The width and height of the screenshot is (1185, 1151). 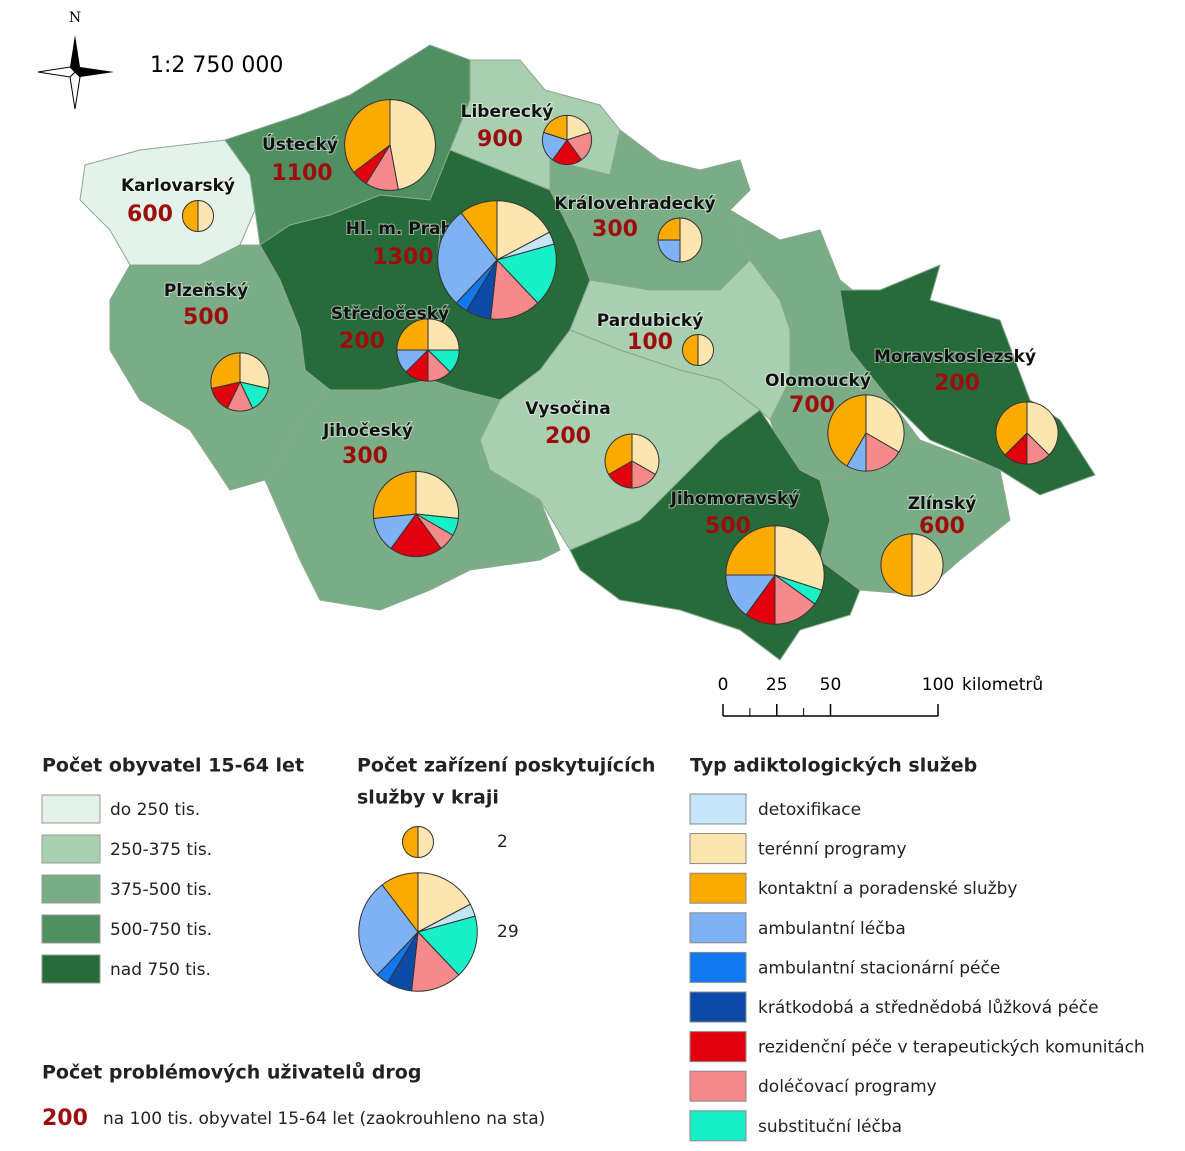 I want to click on legend-title: Počet problémových uživatelů drog, so click(x=231, y=1072).